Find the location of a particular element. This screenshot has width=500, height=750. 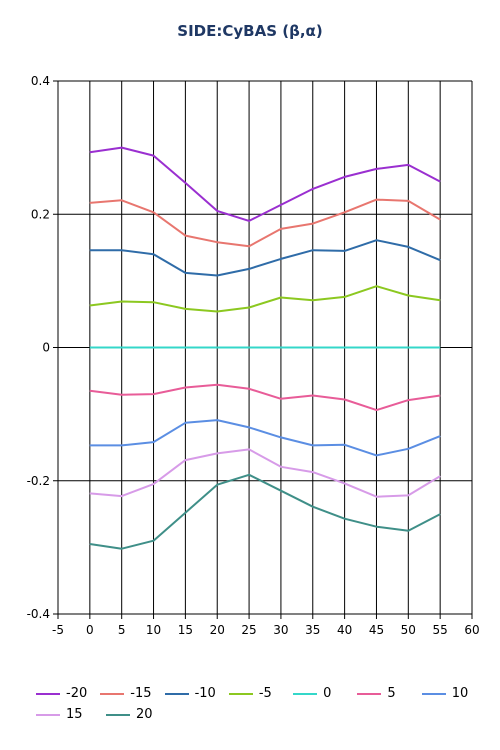

legend-label: 0 is located at coordinates (327, 693).